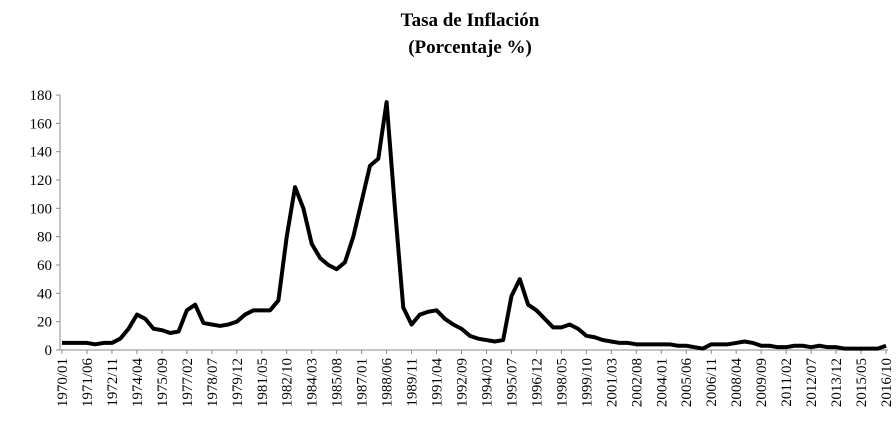  I want to click on x-tick-label: 1998/05, so click(562, 382).